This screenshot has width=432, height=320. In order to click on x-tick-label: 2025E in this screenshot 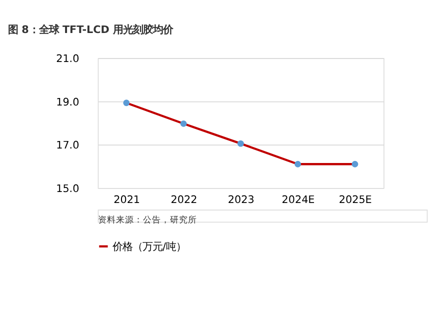, I will do `click(355, 200)`.